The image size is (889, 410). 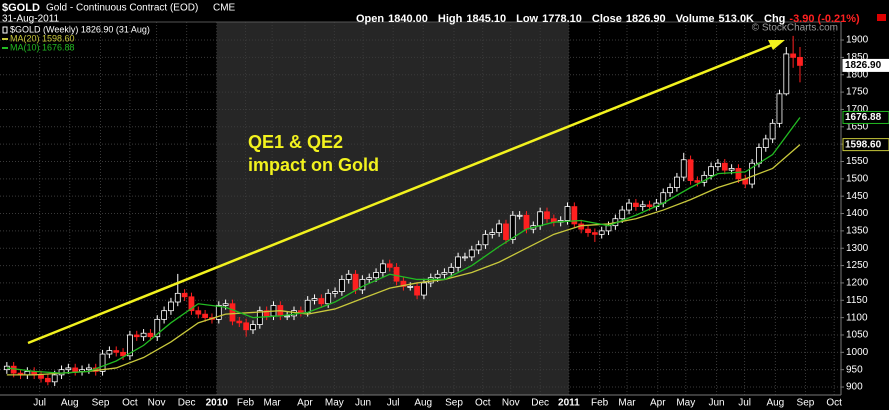 I want to click on legend-label: MA(10) 1676.88, so click(x=42, y=47).